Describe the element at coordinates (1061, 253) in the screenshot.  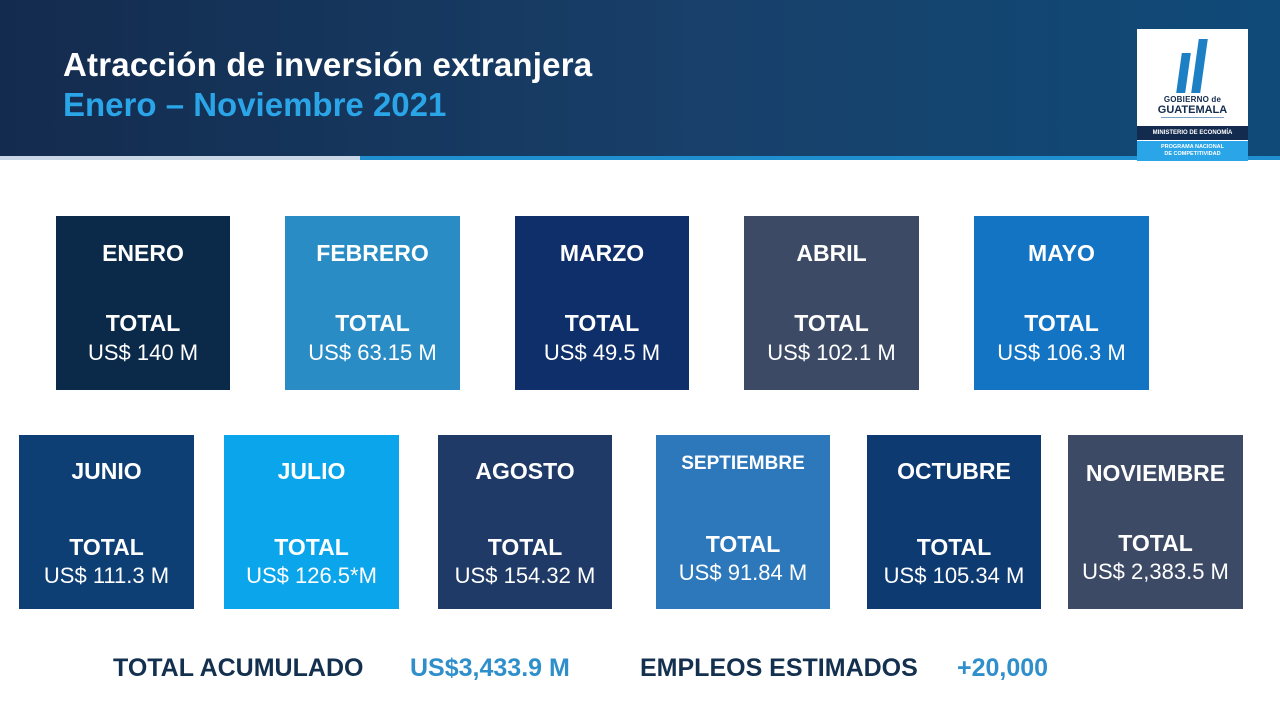
I see `month-name: MAYO` at that location.